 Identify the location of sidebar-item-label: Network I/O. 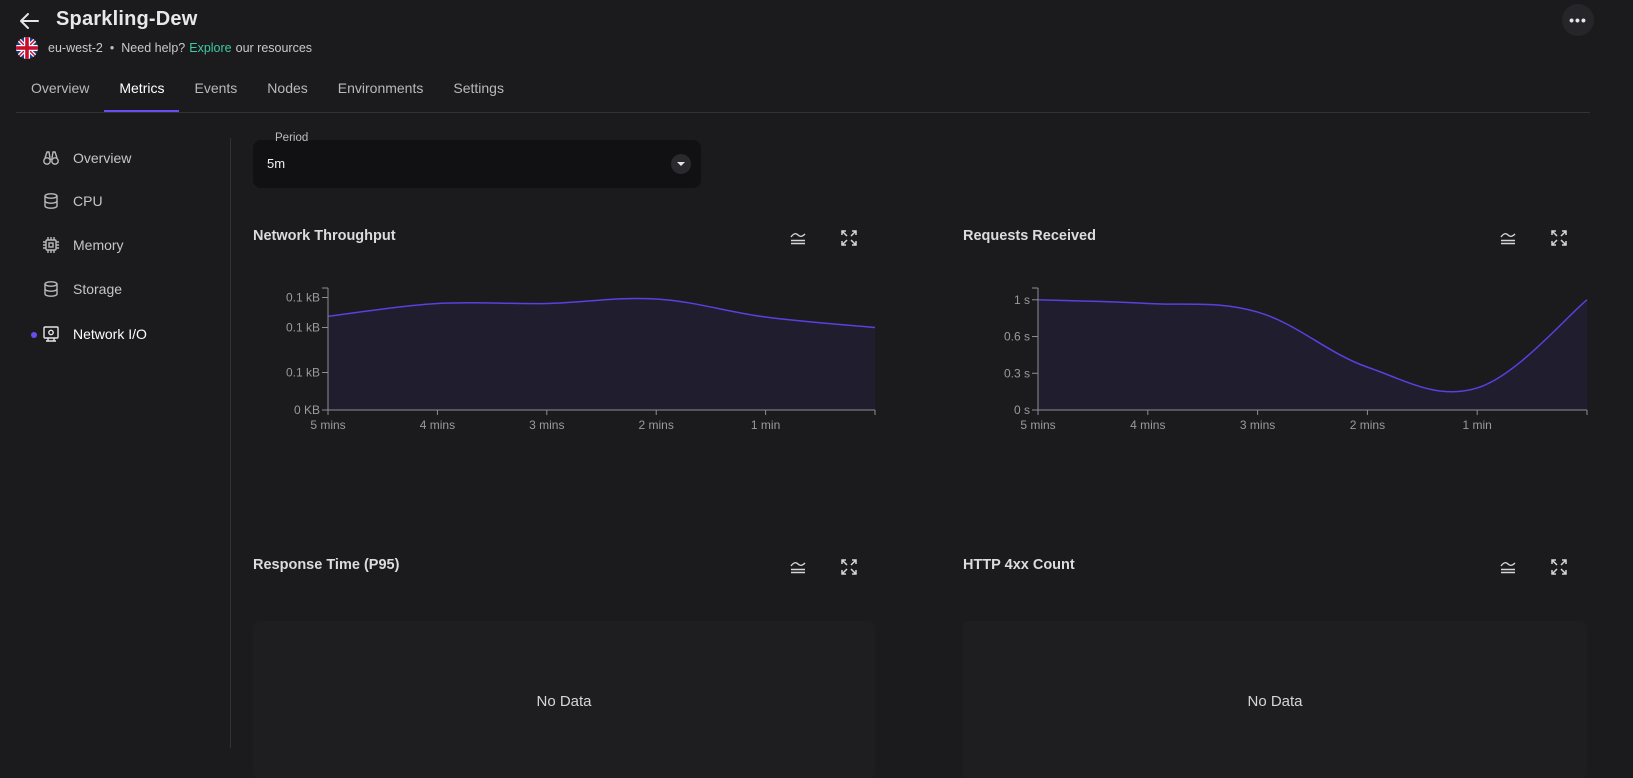
(110, 334).